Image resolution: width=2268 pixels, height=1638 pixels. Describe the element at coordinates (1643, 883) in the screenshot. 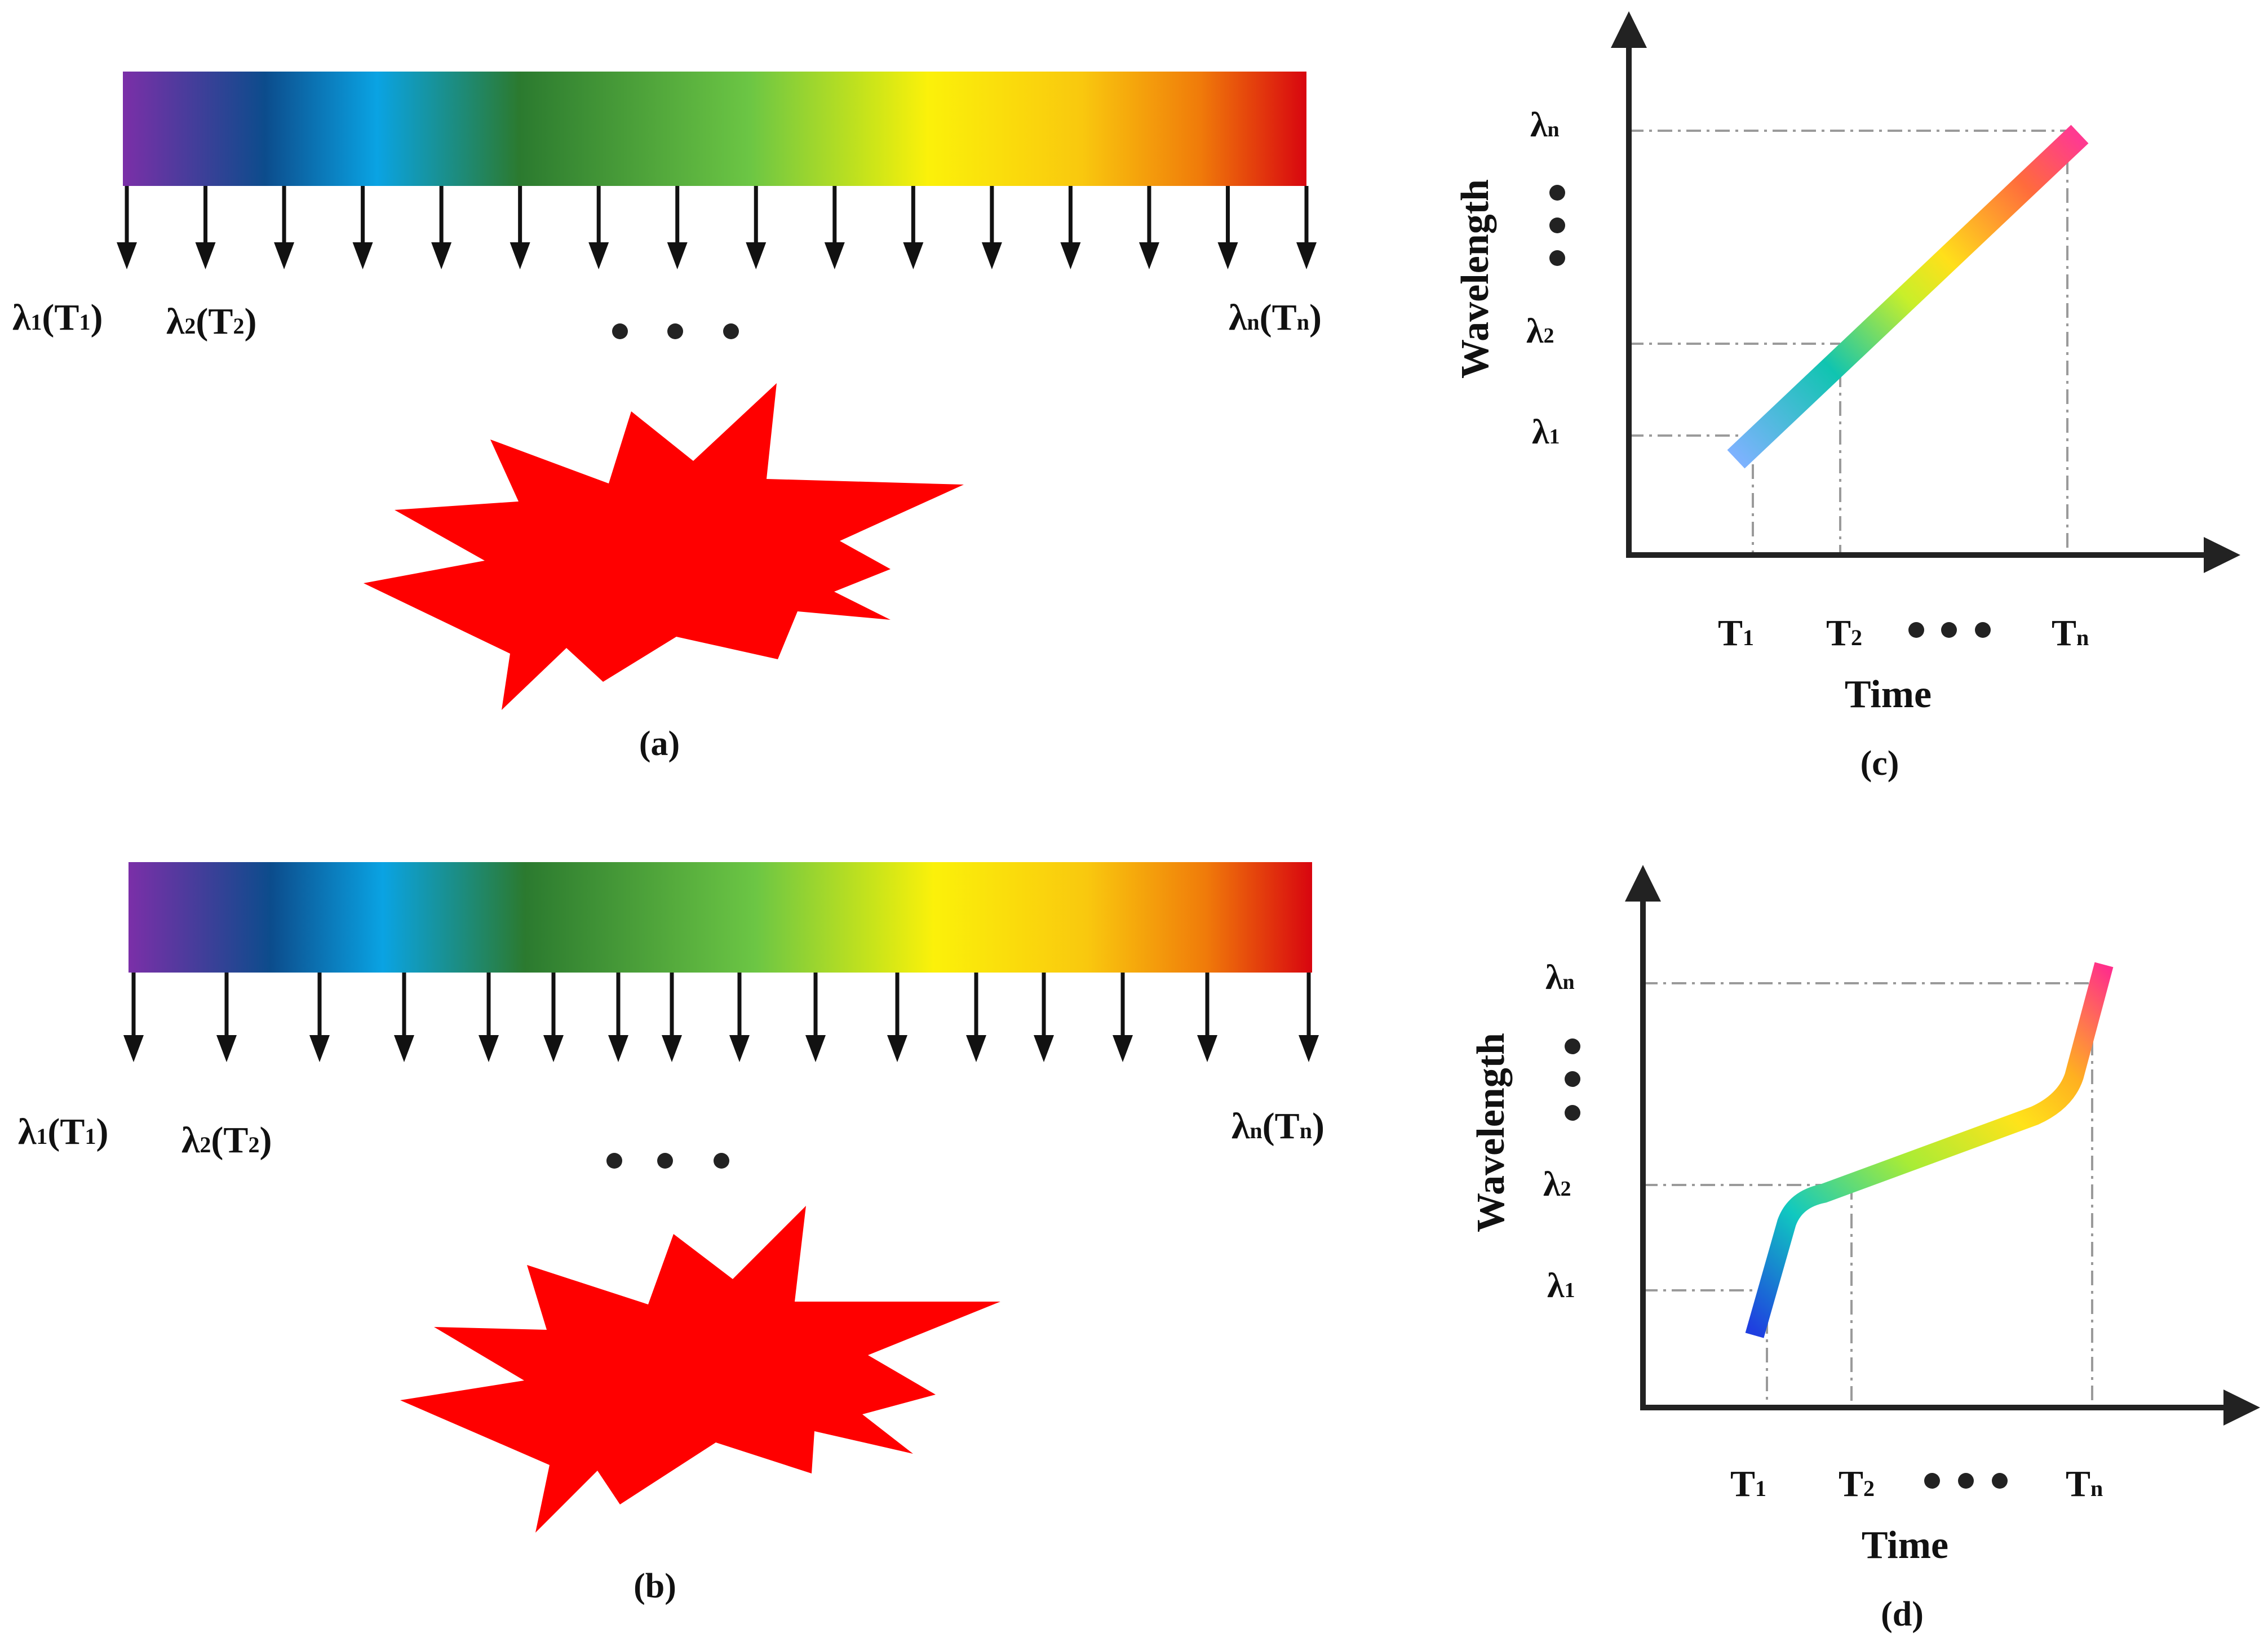

I see `y-axis-arrow-d` at that location.